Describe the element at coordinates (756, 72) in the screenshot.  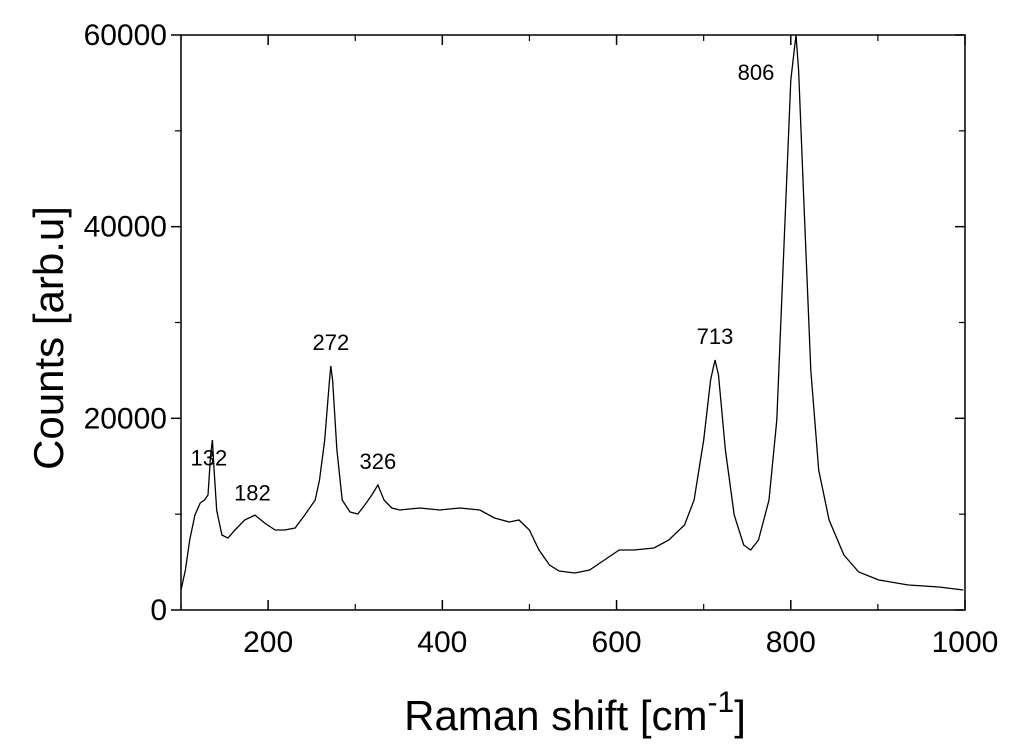
I see `peak-label: 806` at that location.